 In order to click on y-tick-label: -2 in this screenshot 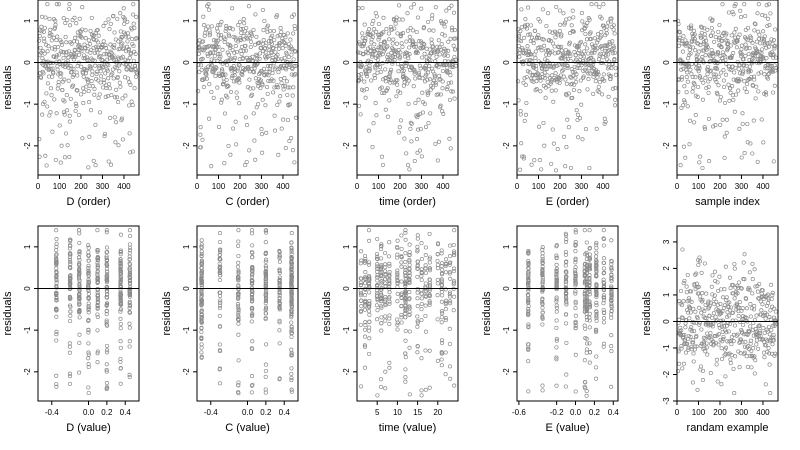, I will do `click(346, 372)`.